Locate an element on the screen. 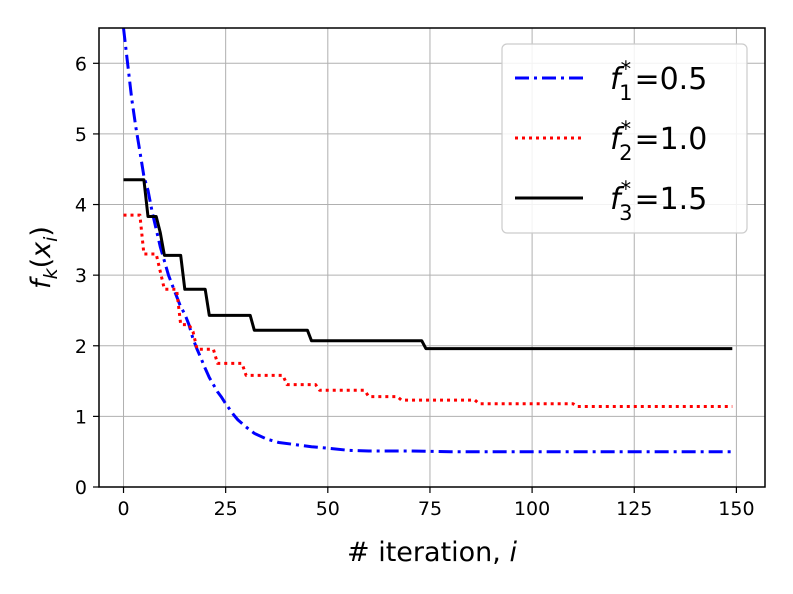  legend-label: f* 3=1.5 is located at coordinates (658, 201).